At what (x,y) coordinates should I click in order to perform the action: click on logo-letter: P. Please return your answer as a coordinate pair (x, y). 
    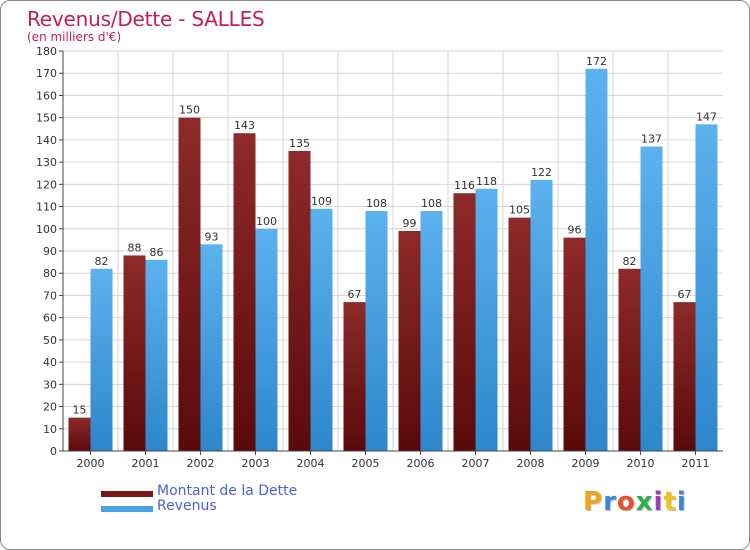
    Looking at the image, I should click on (593, 502).